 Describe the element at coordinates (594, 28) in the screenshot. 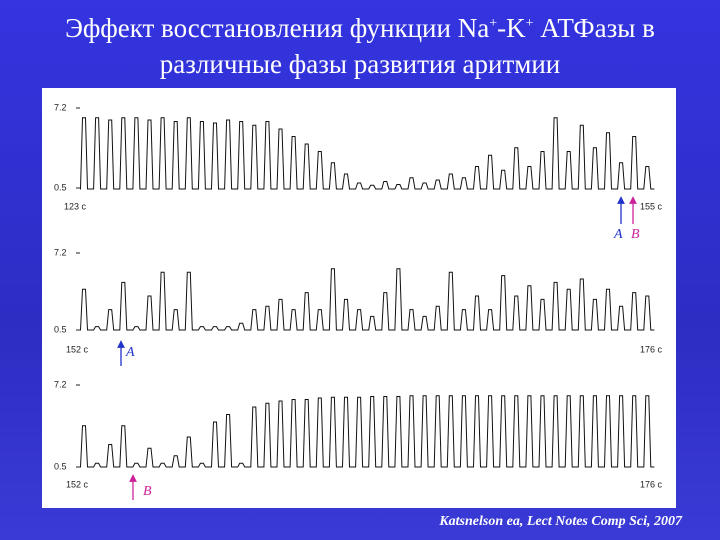

I see `title-part: АТФазы в` at that location.